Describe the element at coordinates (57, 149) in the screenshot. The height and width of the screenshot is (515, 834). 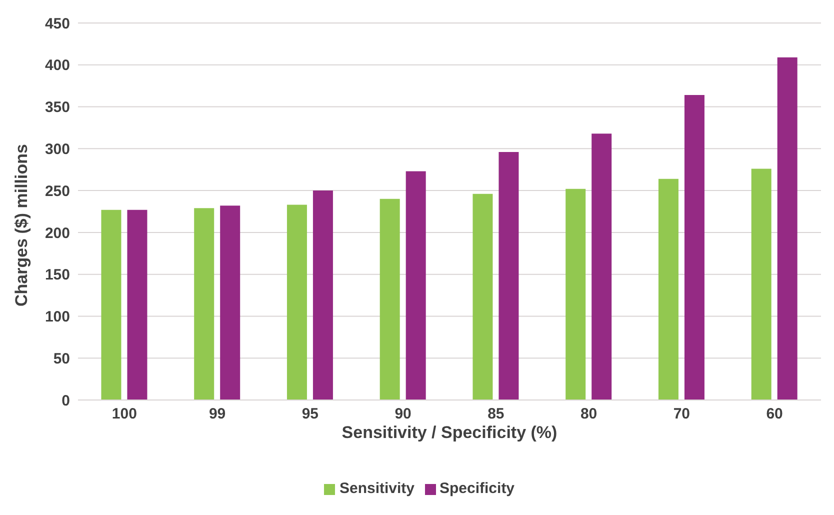
I see `y-tick-label: 300` at that location.